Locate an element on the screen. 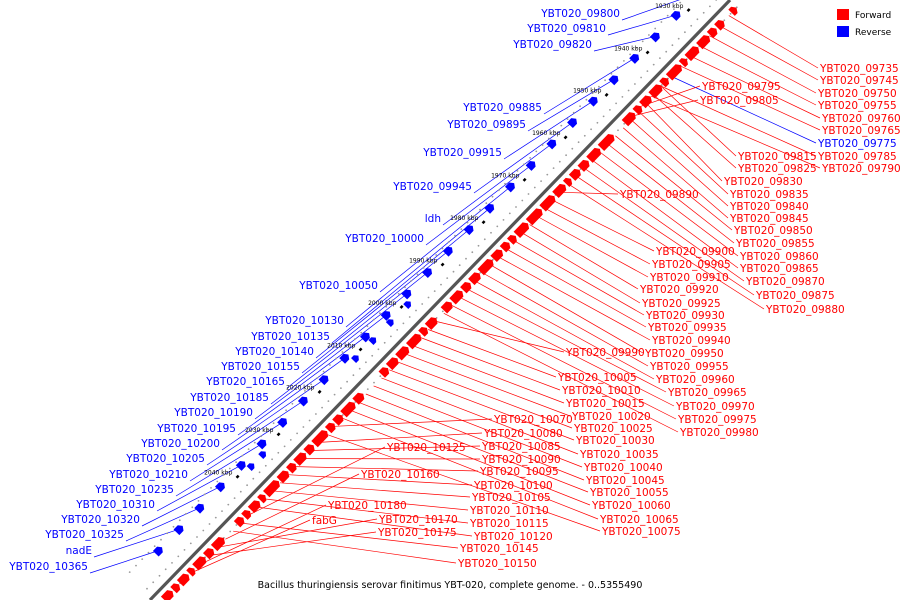 The height and width of the screenshot is (600, 900). reverse-gene-label: YBT020_10200 is located at coordinates (180, 444).